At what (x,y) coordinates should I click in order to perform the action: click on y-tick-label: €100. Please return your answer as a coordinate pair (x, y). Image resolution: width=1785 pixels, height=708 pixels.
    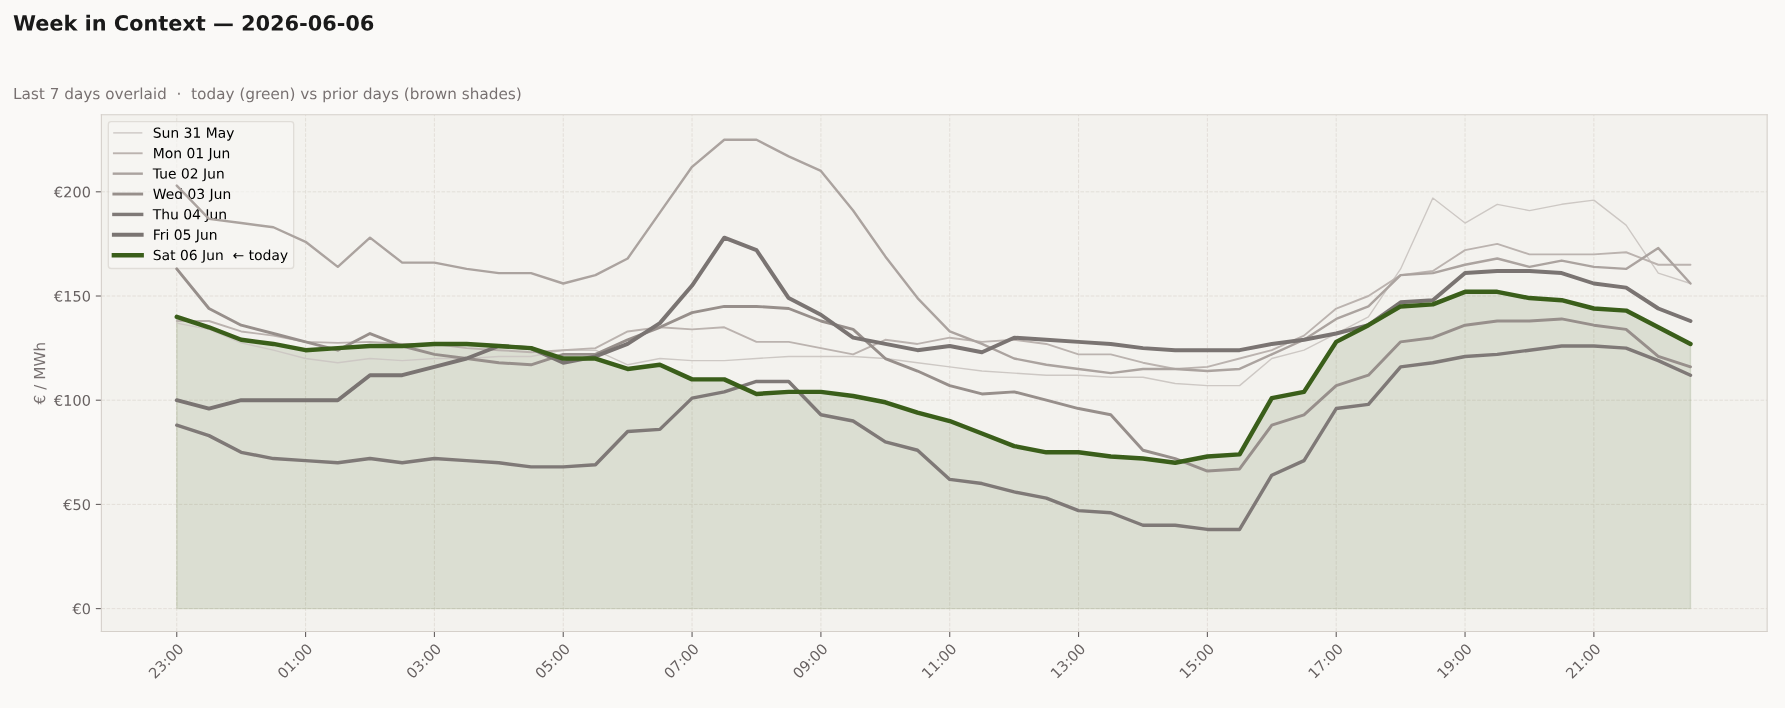
    Looking at the image, I should click on (71, 400).